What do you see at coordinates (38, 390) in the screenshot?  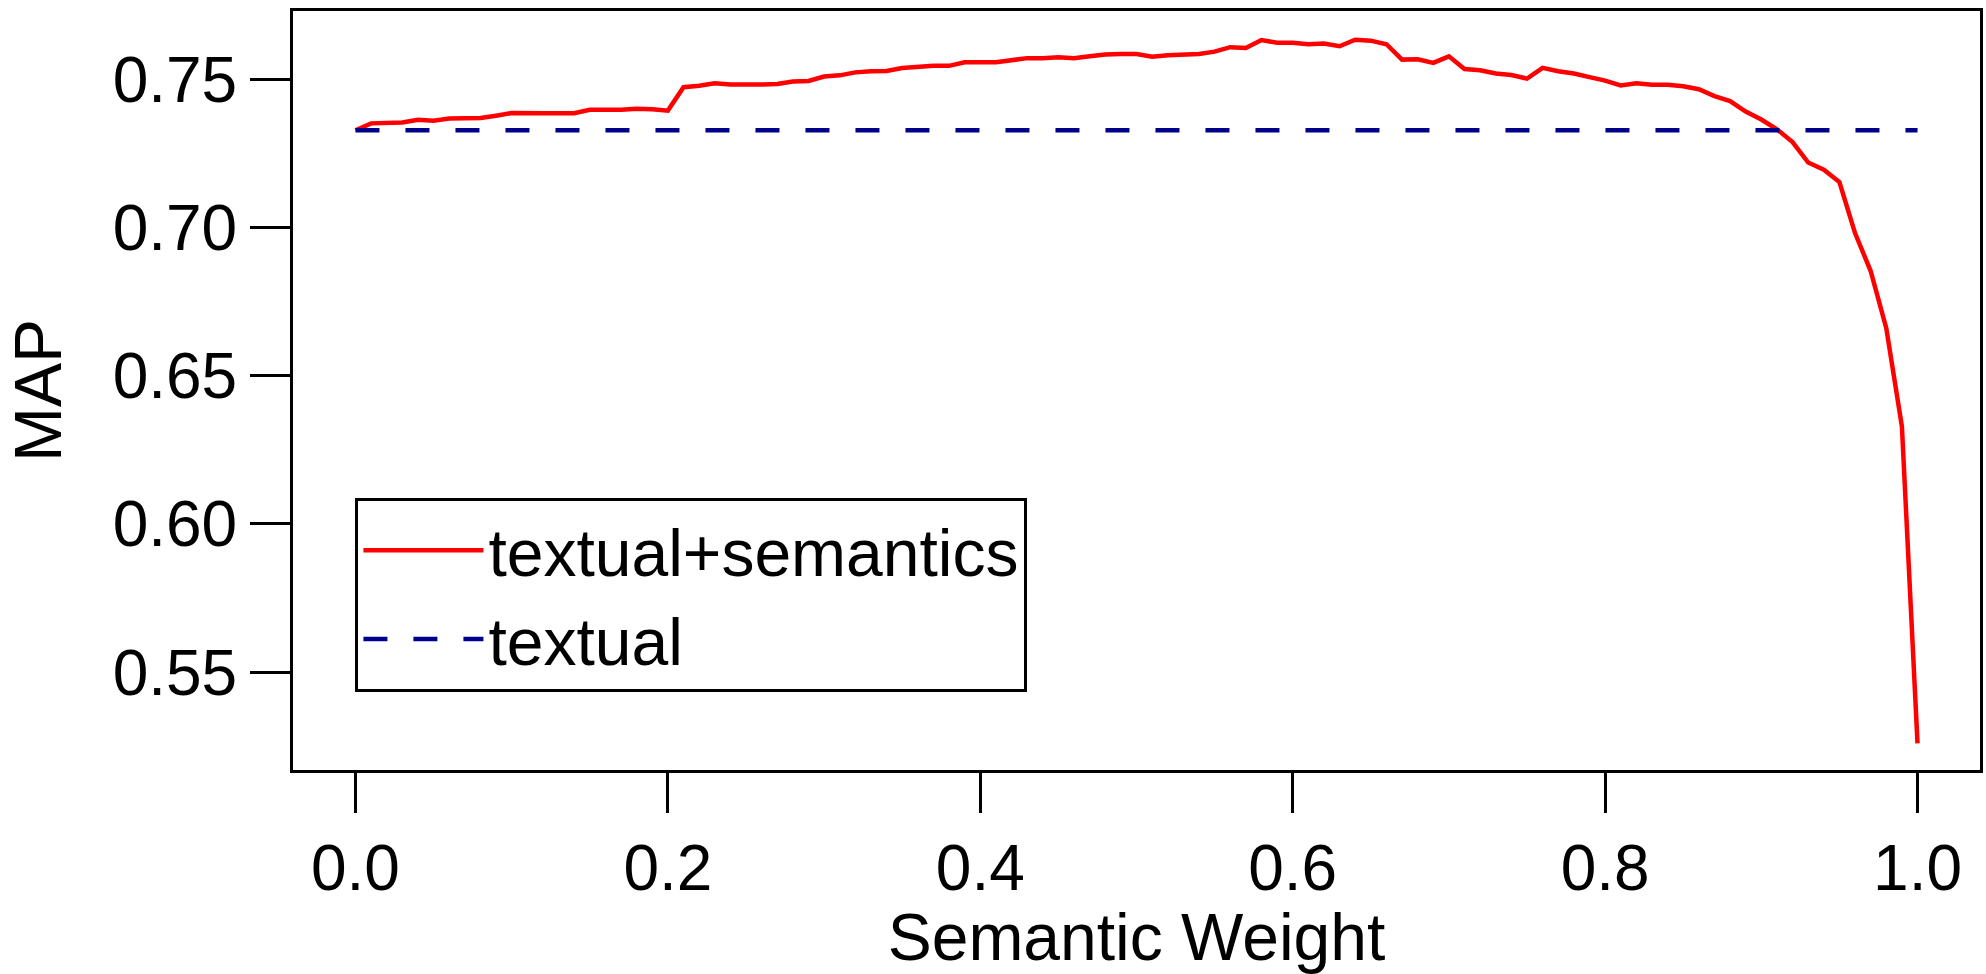 I see `y-axis-title: MAP` at bounding box center [38, 390].